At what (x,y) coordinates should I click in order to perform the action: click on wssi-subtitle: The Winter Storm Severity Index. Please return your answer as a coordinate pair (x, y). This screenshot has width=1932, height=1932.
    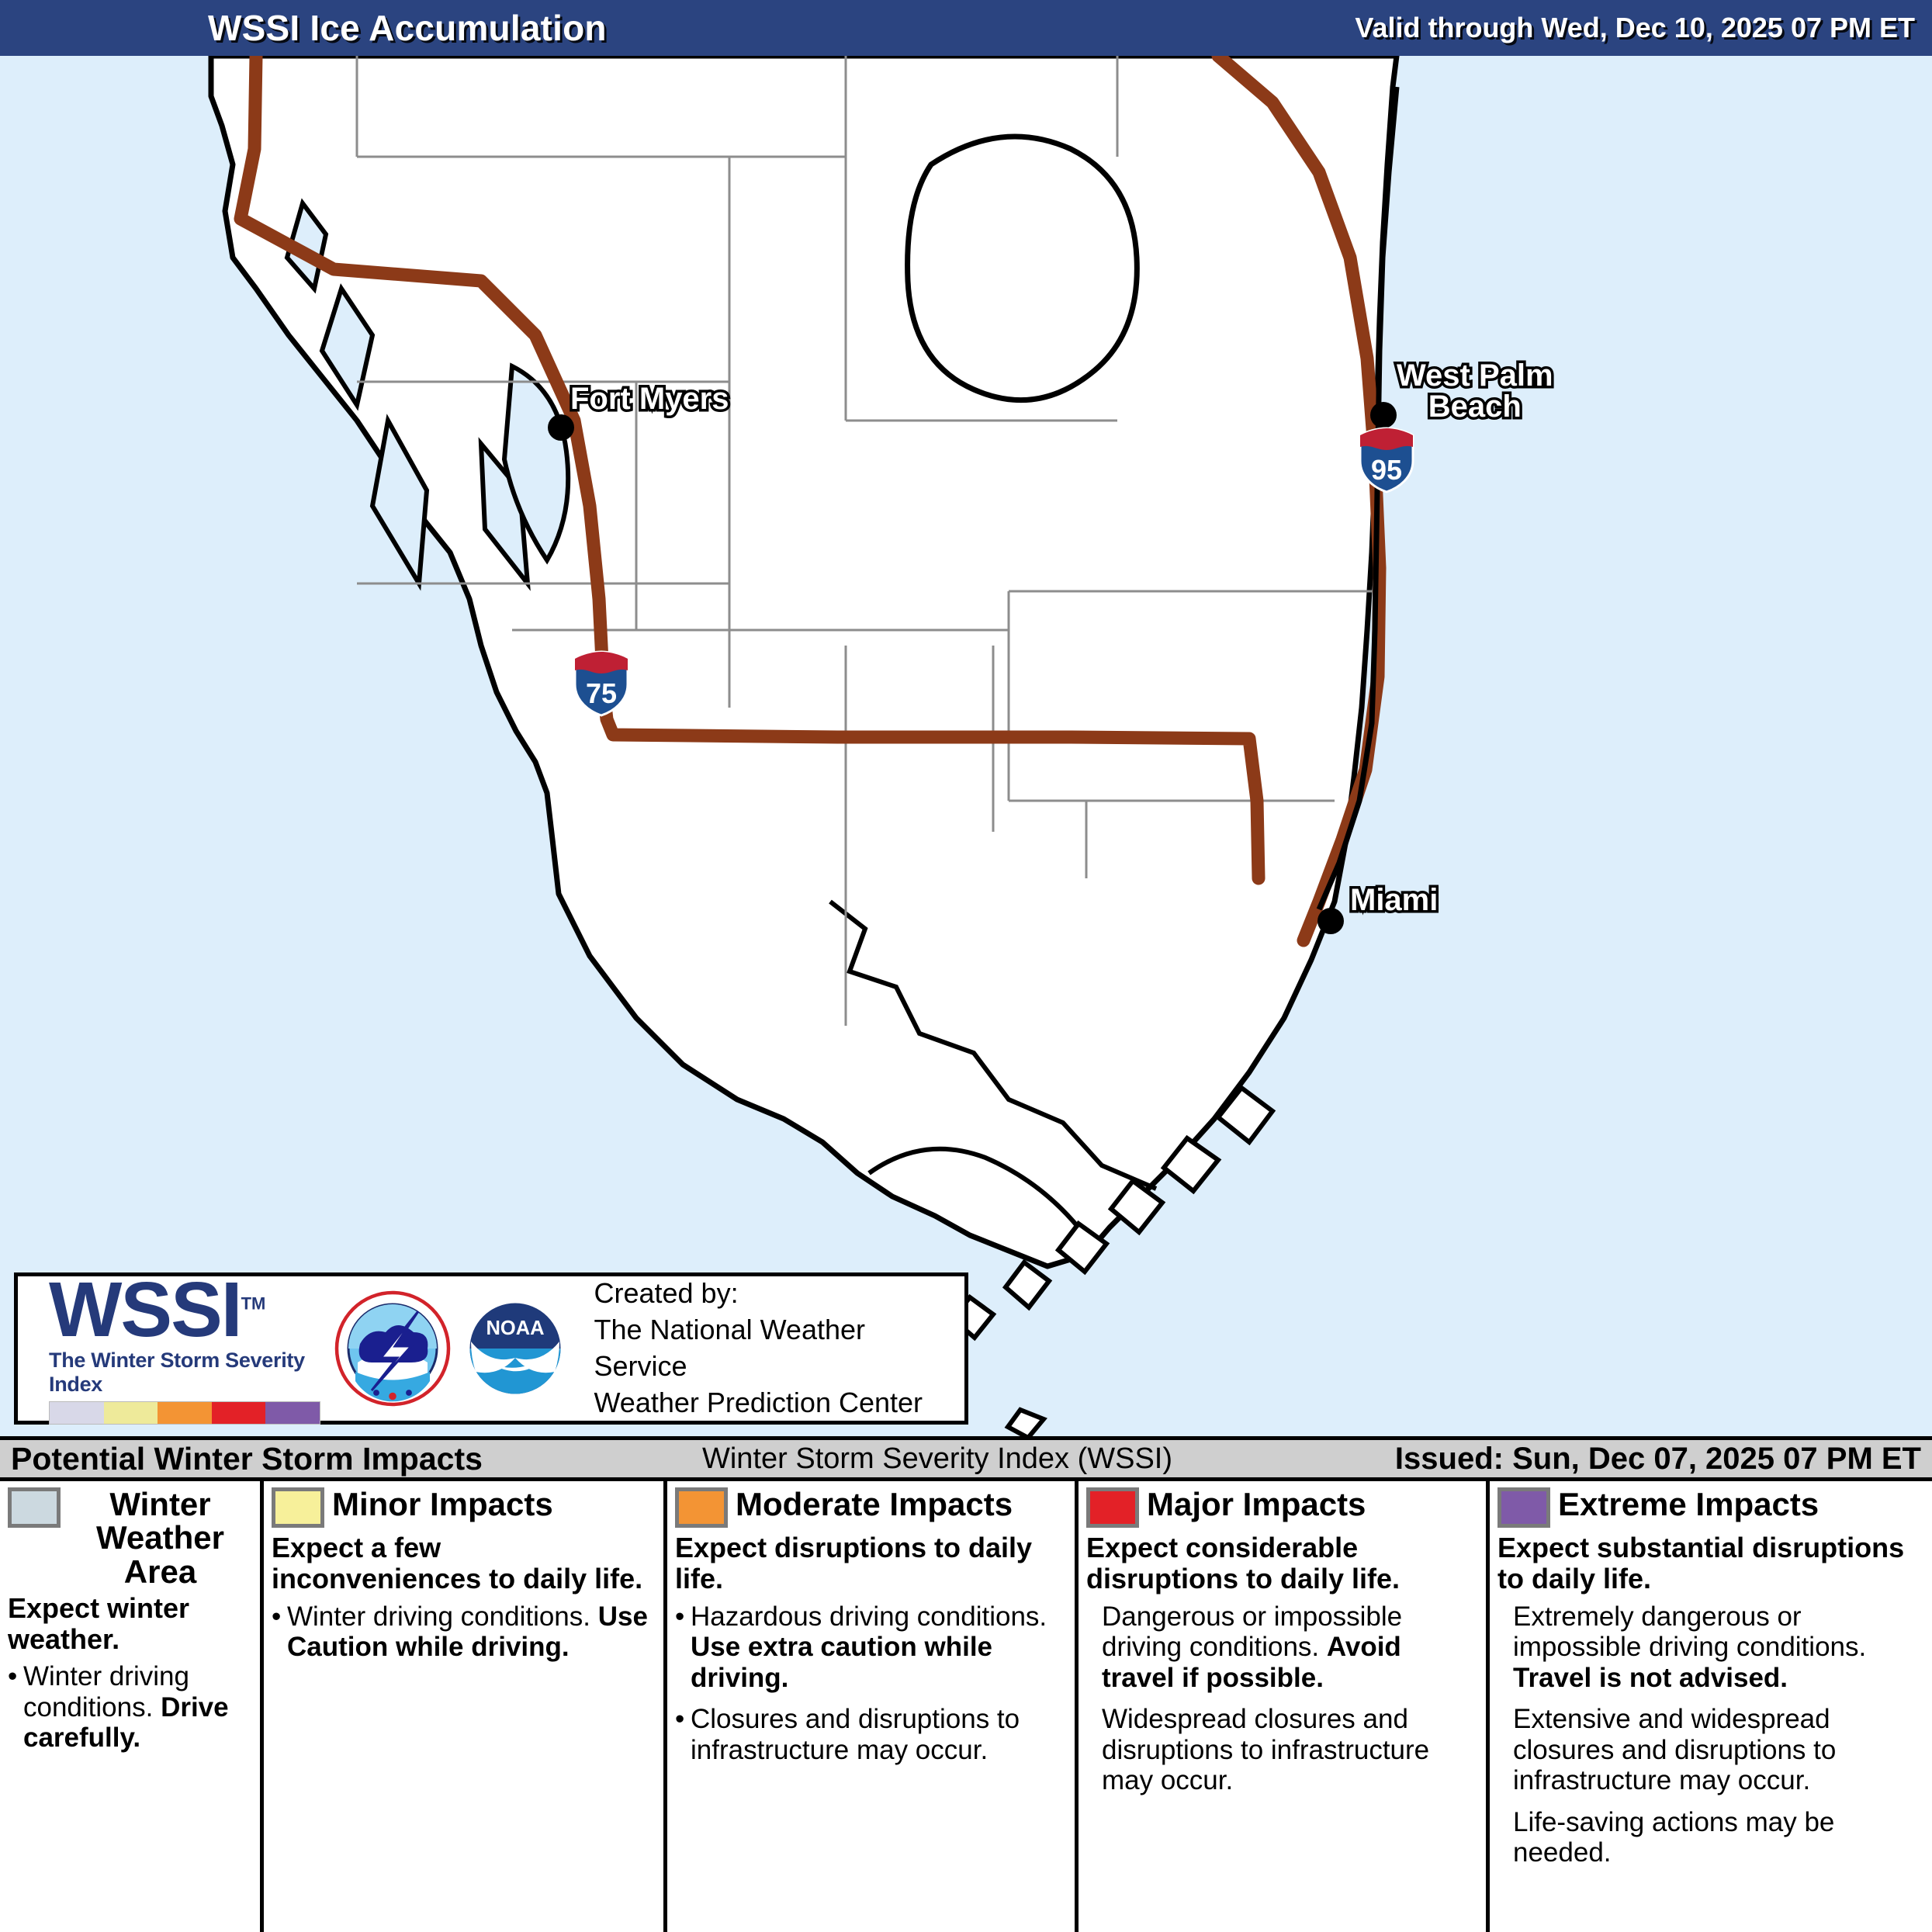
    Looking at the image, I should click on (177, 1372).